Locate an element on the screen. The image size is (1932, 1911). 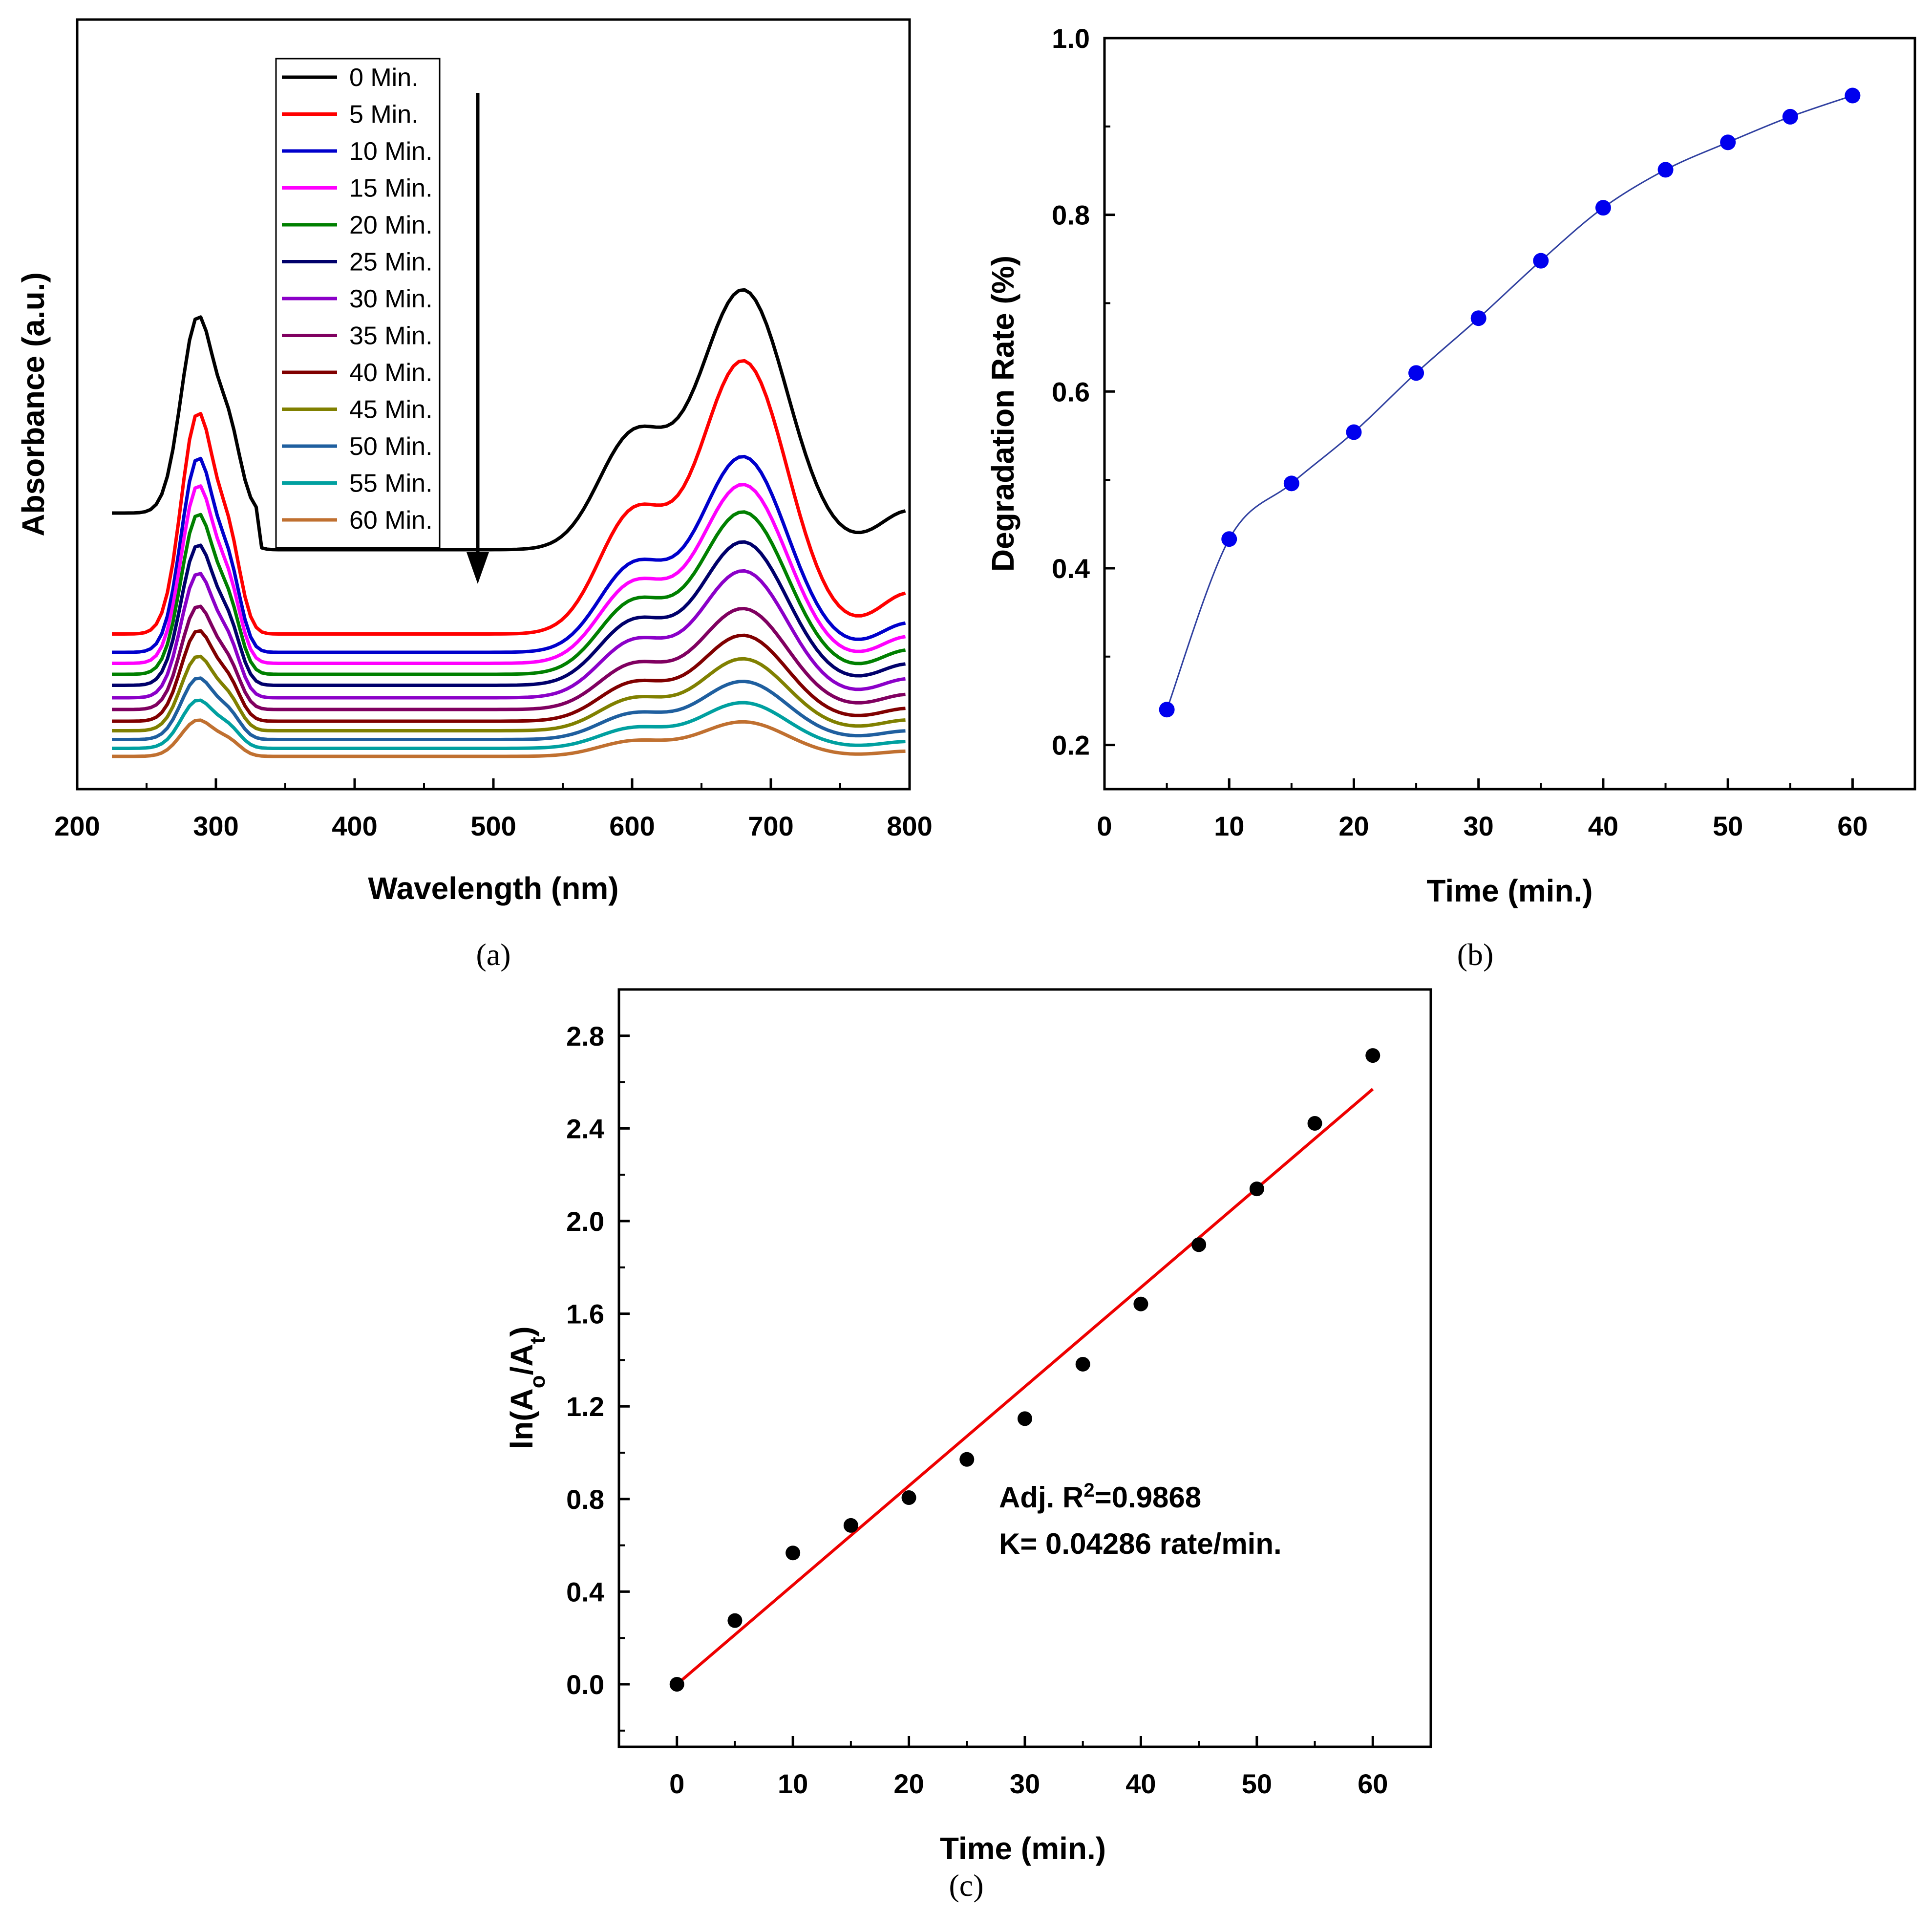
legend-entry: 35 Min. is located at coordinates (391, 336).